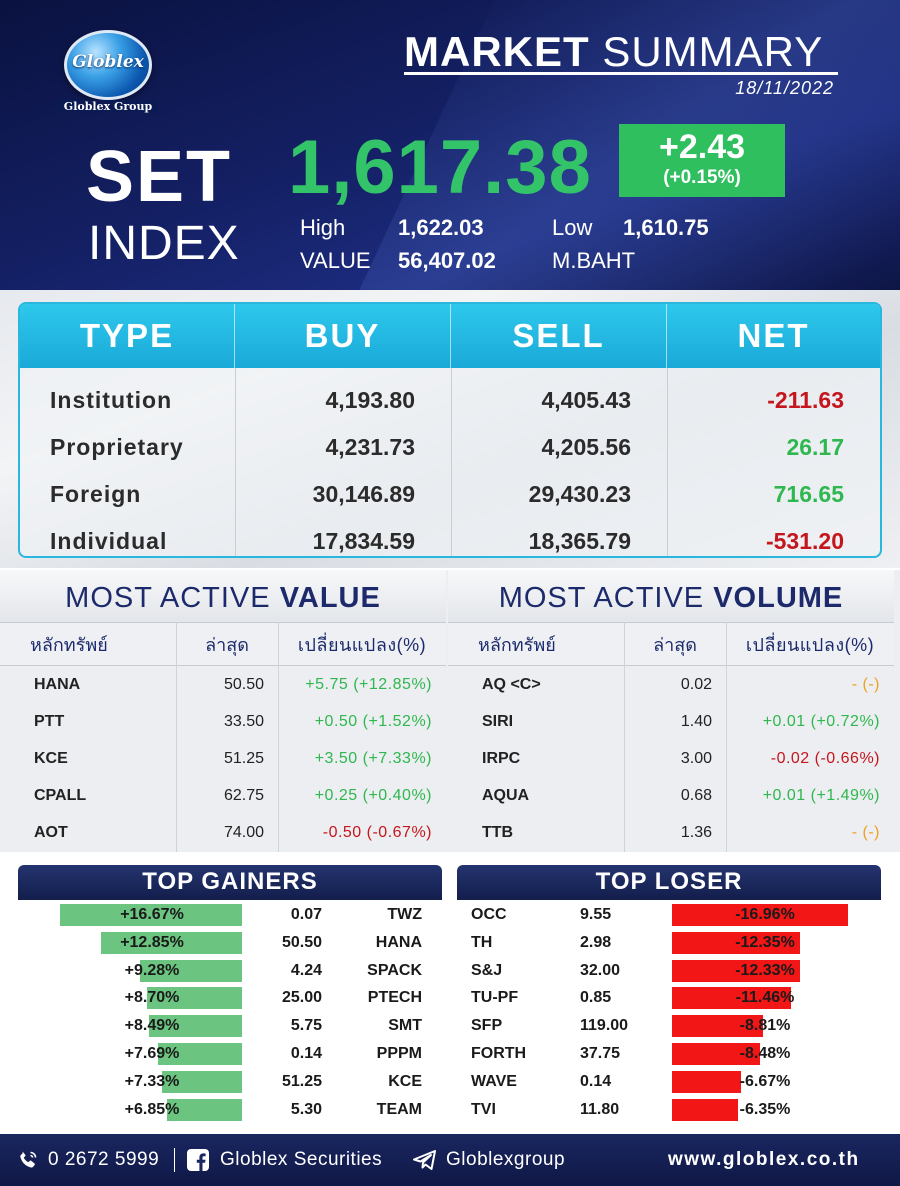 The image size is (900, 1186). Describe the element at coordinates (301, 1081) in the screenshot. I see `gainer-price: 51.25` at that location.